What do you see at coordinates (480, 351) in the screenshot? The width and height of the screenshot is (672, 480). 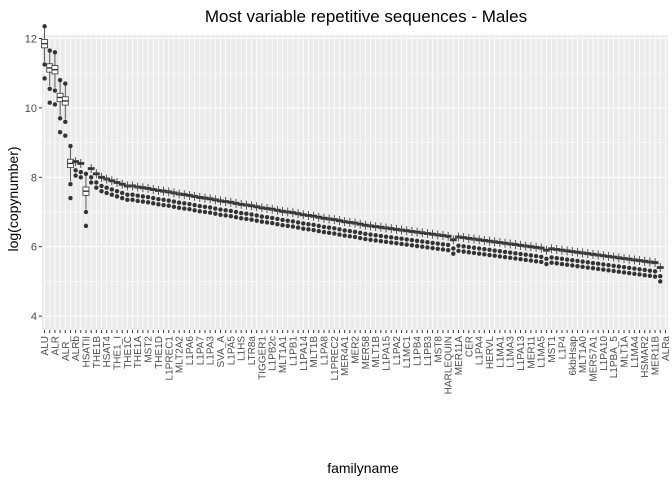 I see `x-tick-label: L1PA4` at bounding box center [480, 351].